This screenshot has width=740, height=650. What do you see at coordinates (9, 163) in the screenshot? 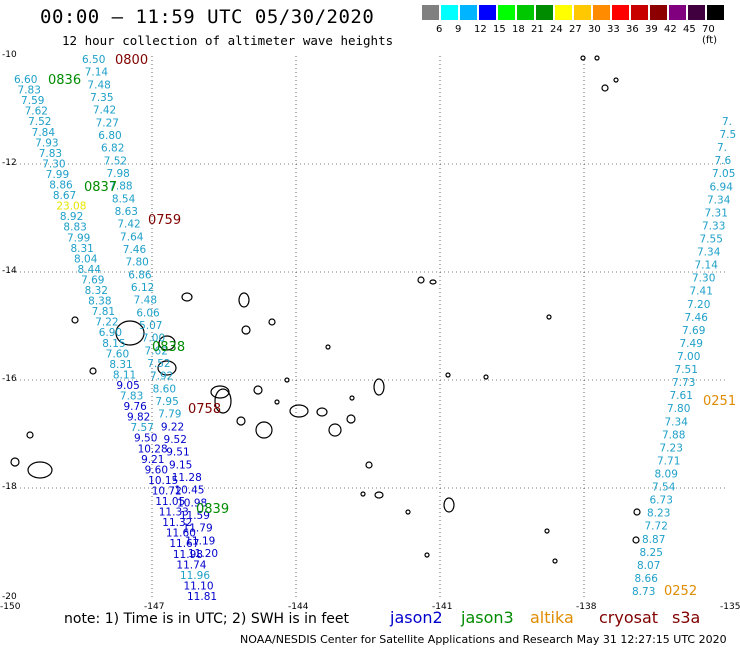
I see `y-tick-label: -12` at bounding box center [9, 163].